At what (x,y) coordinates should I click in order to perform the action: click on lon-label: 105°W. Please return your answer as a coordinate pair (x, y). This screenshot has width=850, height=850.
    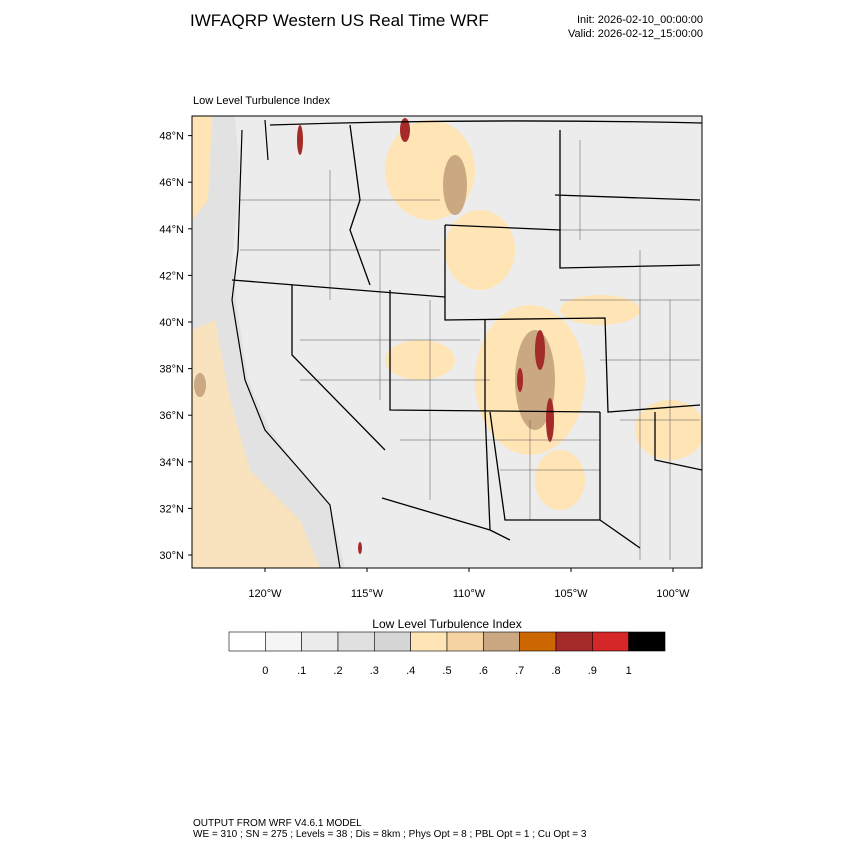
    Looking at the image, I should click on (571, 594).